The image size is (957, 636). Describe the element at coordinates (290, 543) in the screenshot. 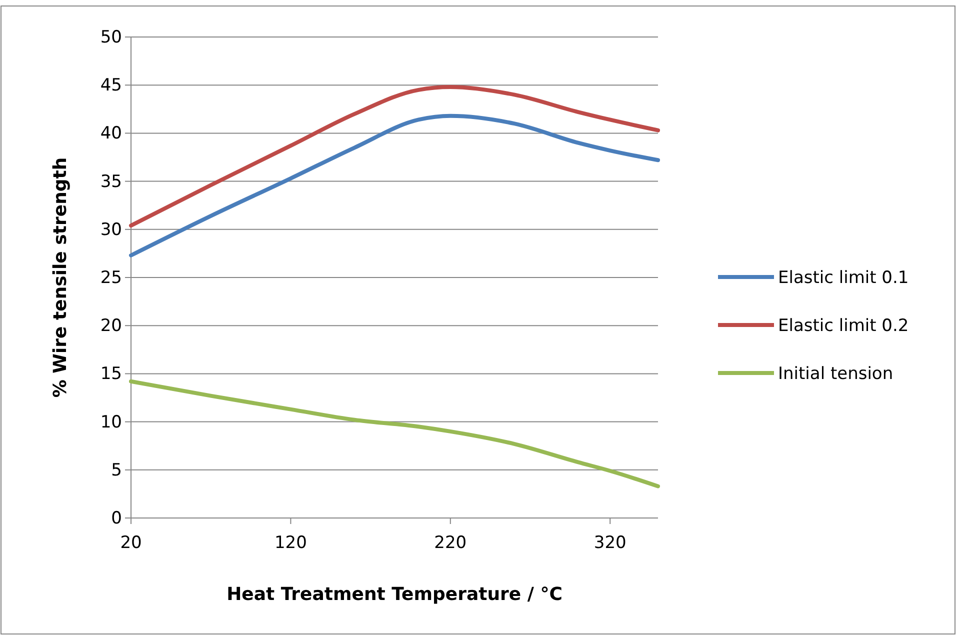

I see `x-tick-label: 120` at that location.